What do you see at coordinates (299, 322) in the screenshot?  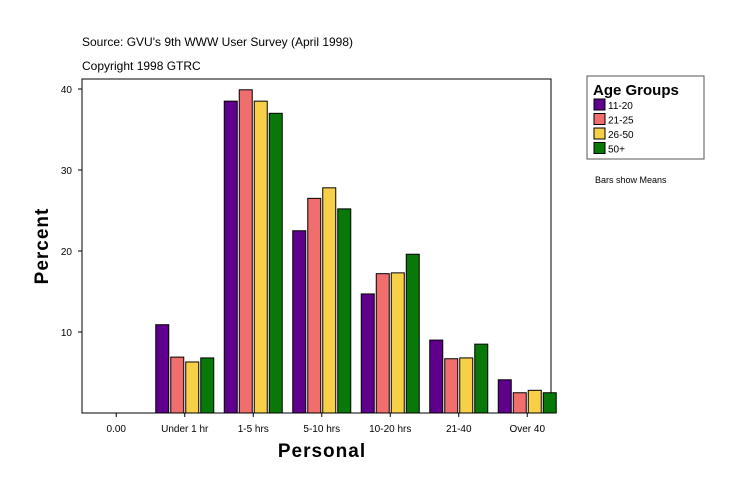 I see `bar-11-20-5-10 hrs` at bounding box center [299, 322].